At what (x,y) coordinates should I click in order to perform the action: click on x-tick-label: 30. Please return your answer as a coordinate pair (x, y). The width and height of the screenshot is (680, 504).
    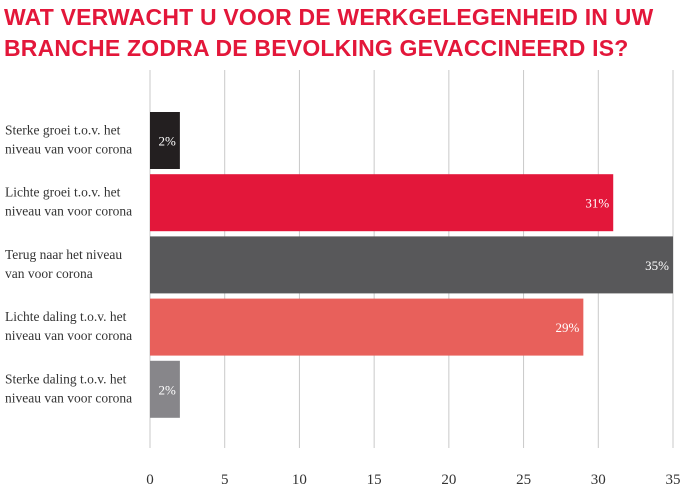
    Looking at the image, I should click on (598, 480).